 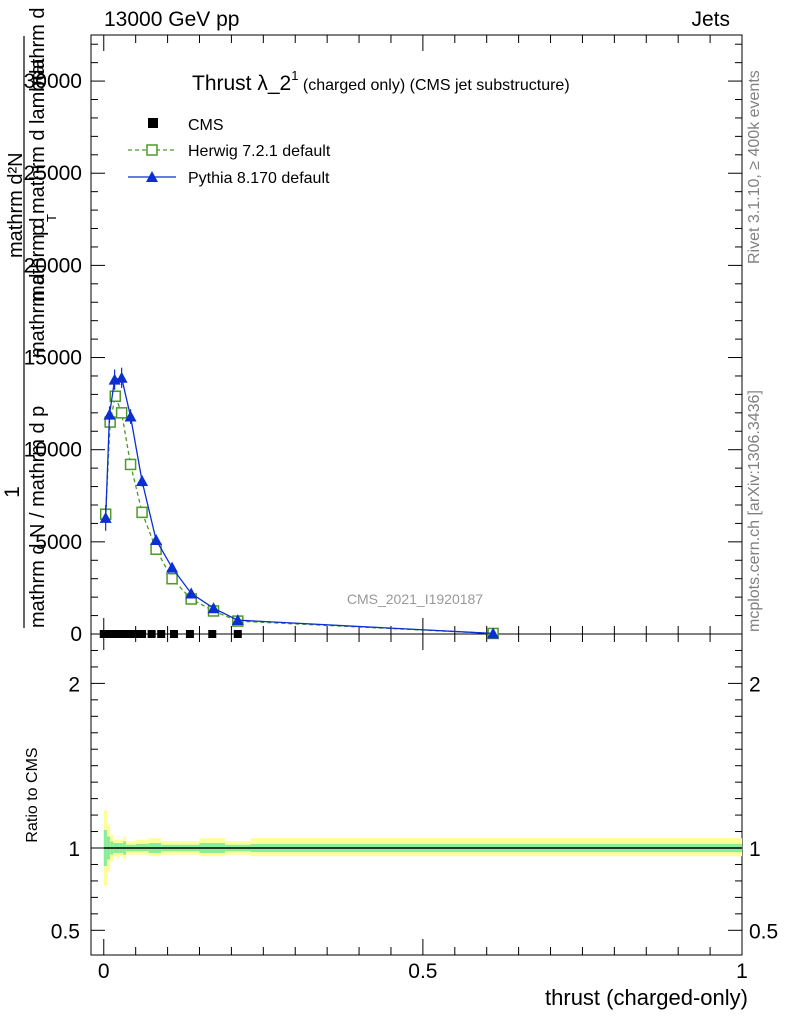 I want to click on legend-marker-pythia, so click(x=152, y=176).